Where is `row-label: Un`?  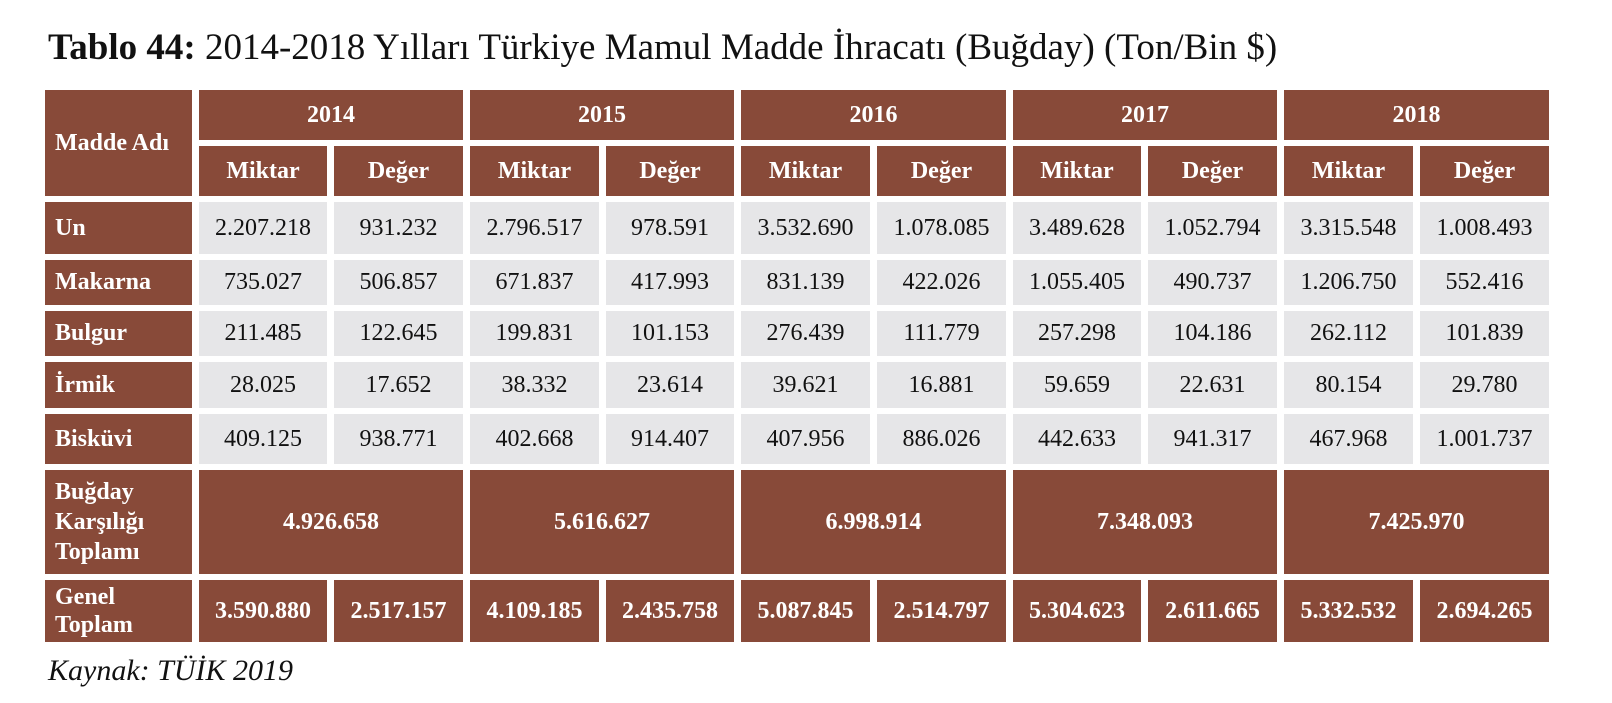 row-label: Un is located at coordinates (118, 228).